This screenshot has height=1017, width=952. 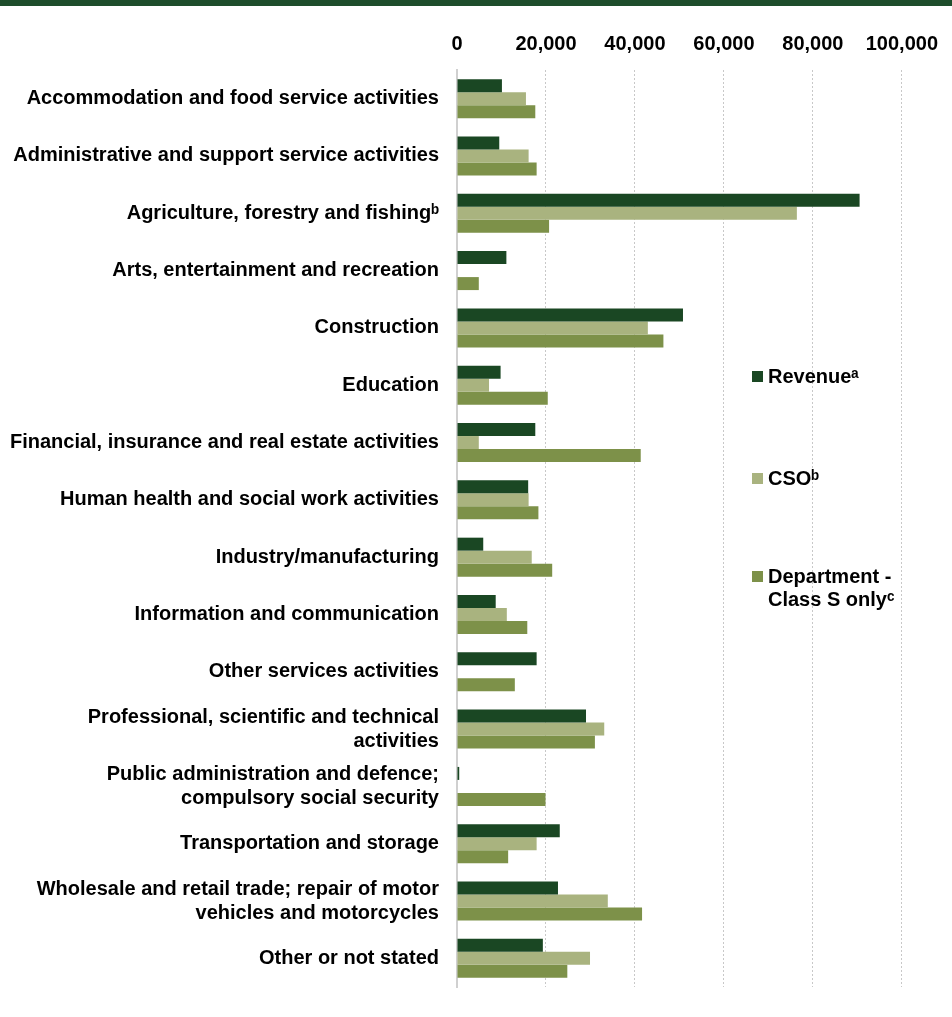 I want to click on x-tick-label: 100,000, so click(x=901, y=42).